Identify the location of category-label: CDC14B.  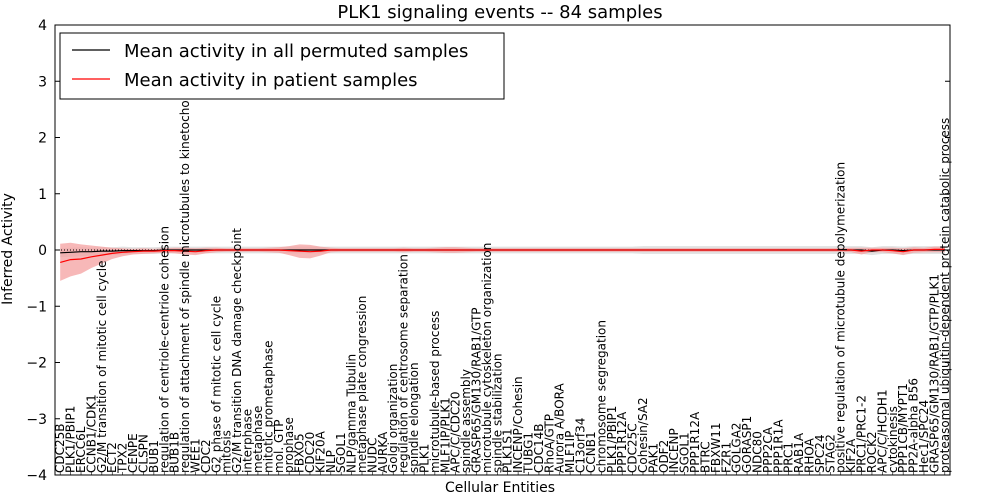
(539, 449).